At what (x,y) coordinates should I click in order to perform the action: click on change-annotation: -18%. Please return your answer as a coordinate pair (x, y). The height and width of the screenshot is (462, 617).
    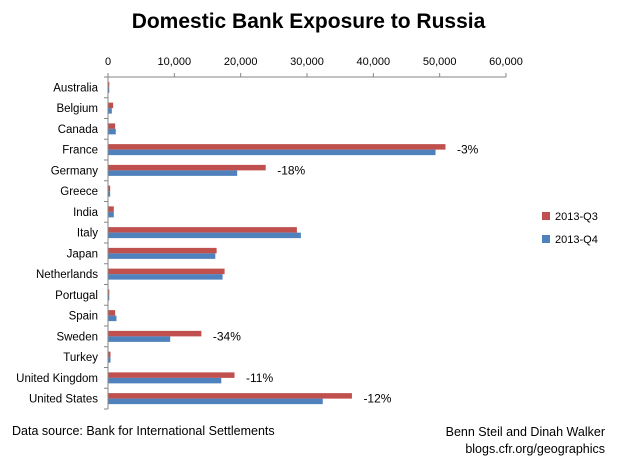
    Looking at the image, I should click on (291, 170).